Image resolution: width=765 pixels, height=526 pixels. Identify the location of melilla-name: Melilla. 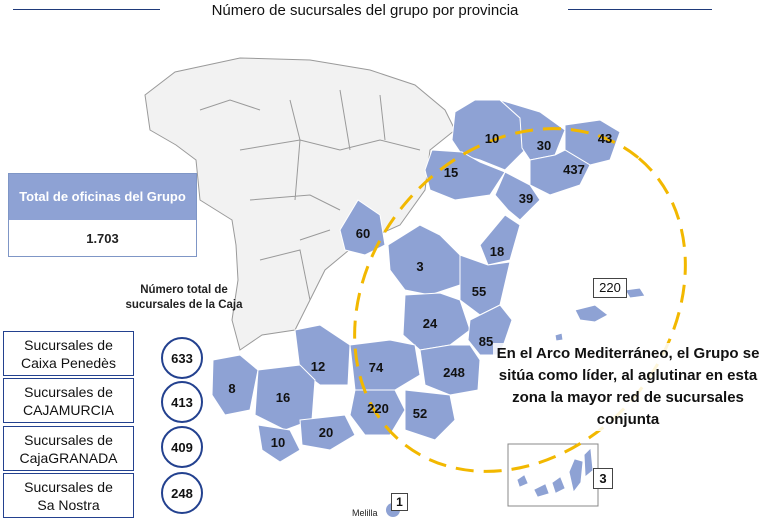
(365, 513).